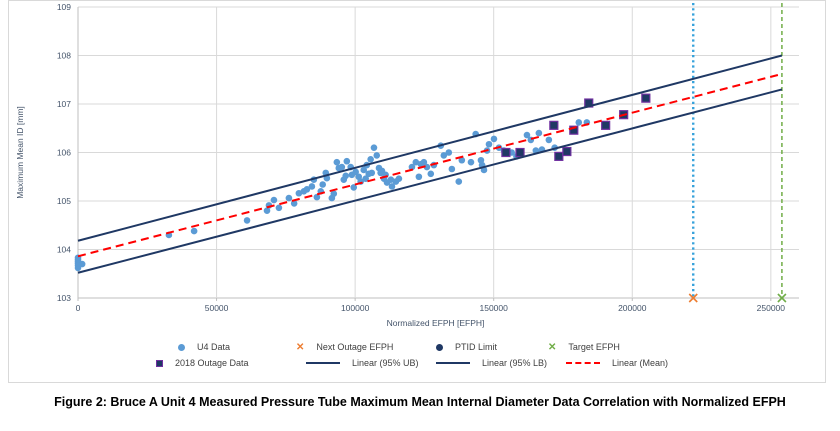  What do you see at coordinates (771, 308) in the screenshot?
I see `x-tick-label: 250000` at bounding box center [771, 308].